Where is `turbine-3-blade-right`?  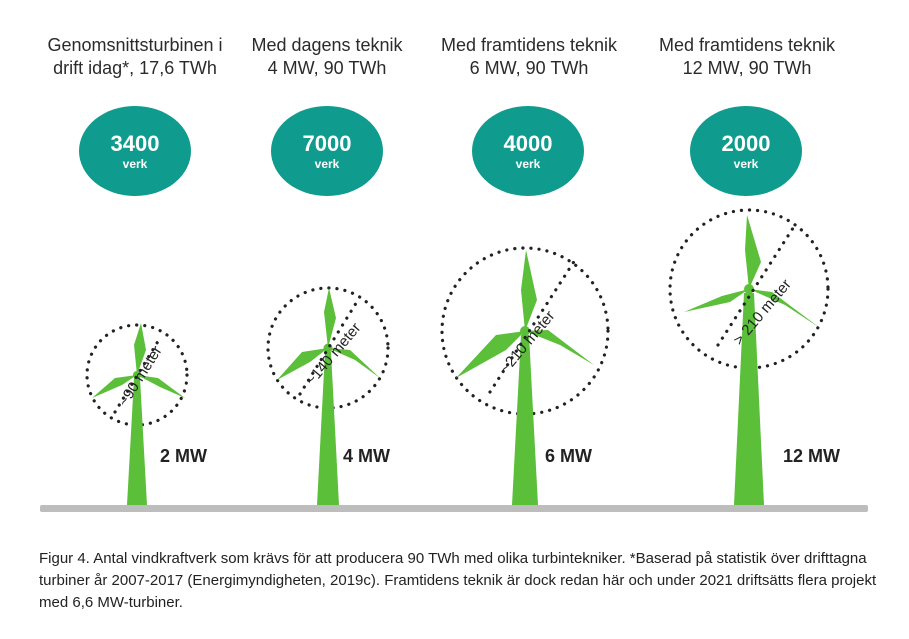
turbine-3-blade-right is located at coordinates (559, 347).